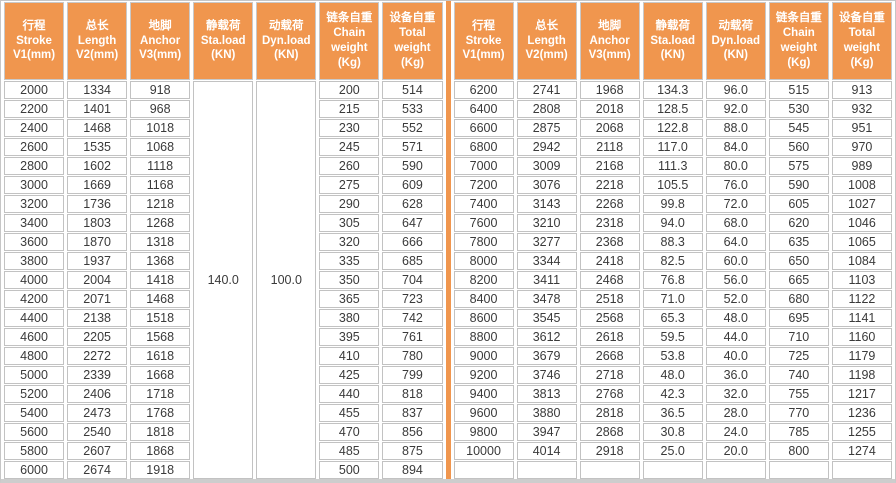  Describe the element at coordinates (160, 318) in the screenshot. I see `cell-anchor: 1518` at that location.